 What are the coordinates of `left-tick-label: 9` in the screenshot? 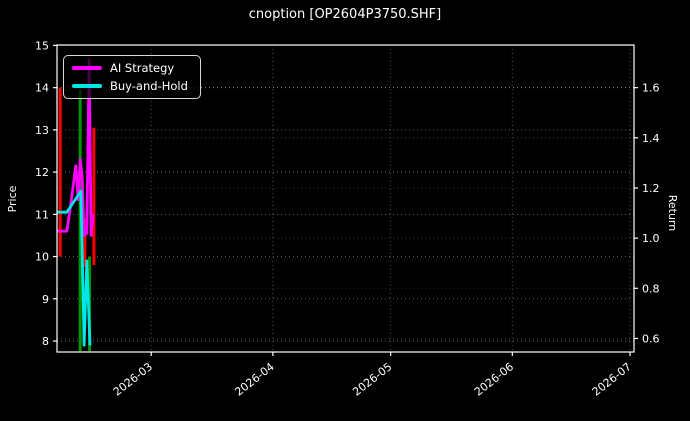 It's located at (45, 299).